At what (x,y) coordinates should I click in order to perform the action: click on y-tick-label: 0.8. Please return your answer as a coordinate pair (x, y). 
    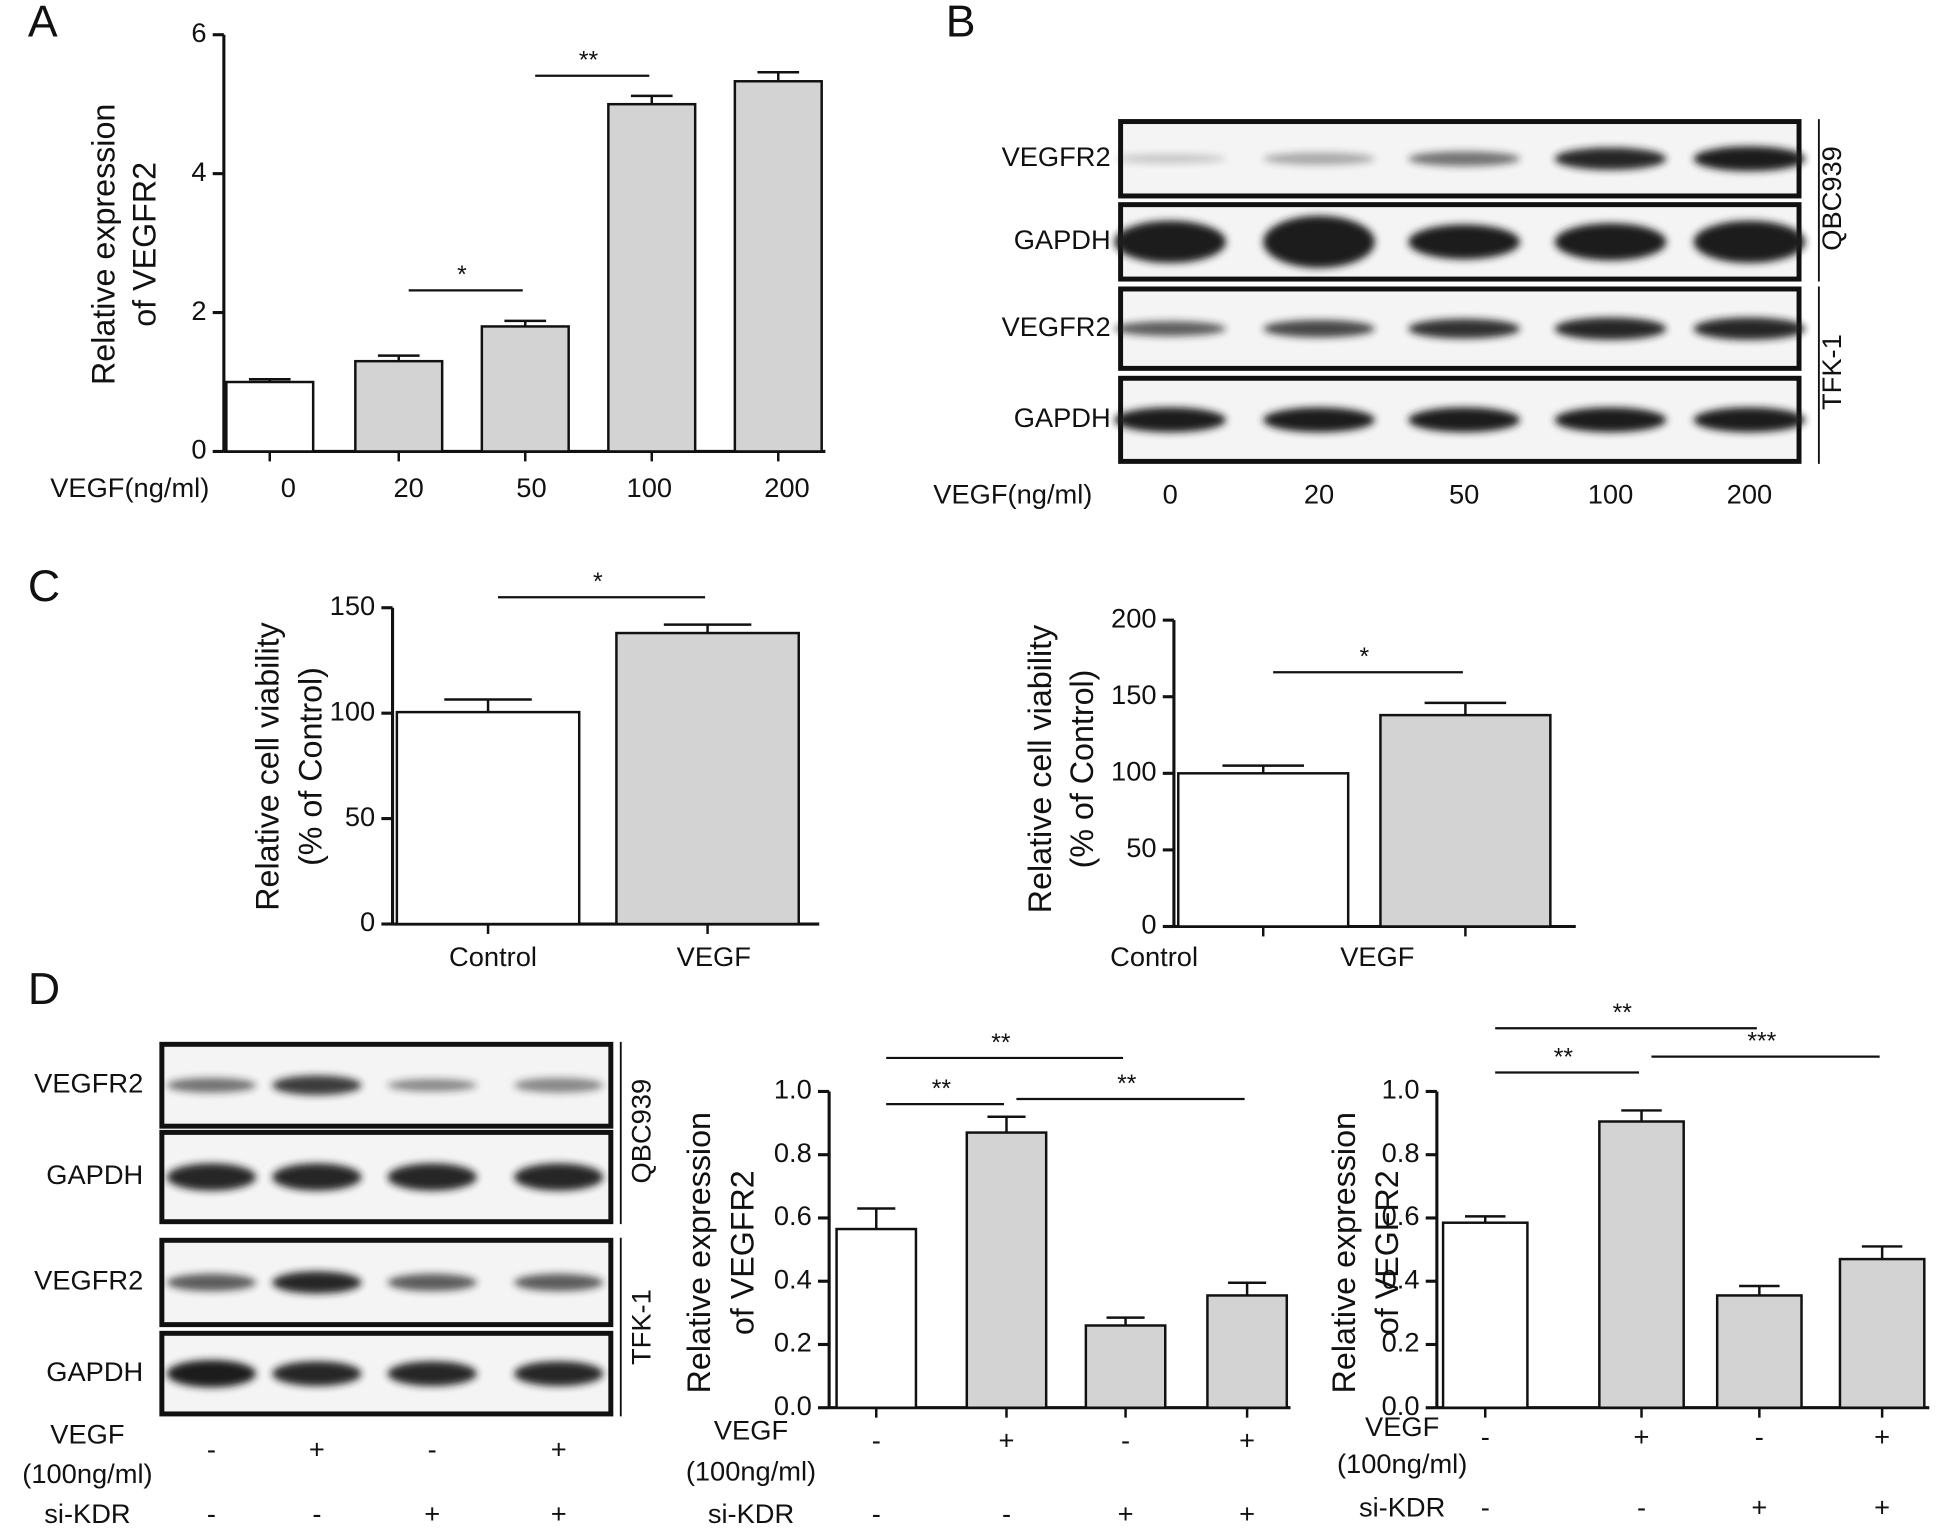
    Looking at the image, I should click on (793, 1152).